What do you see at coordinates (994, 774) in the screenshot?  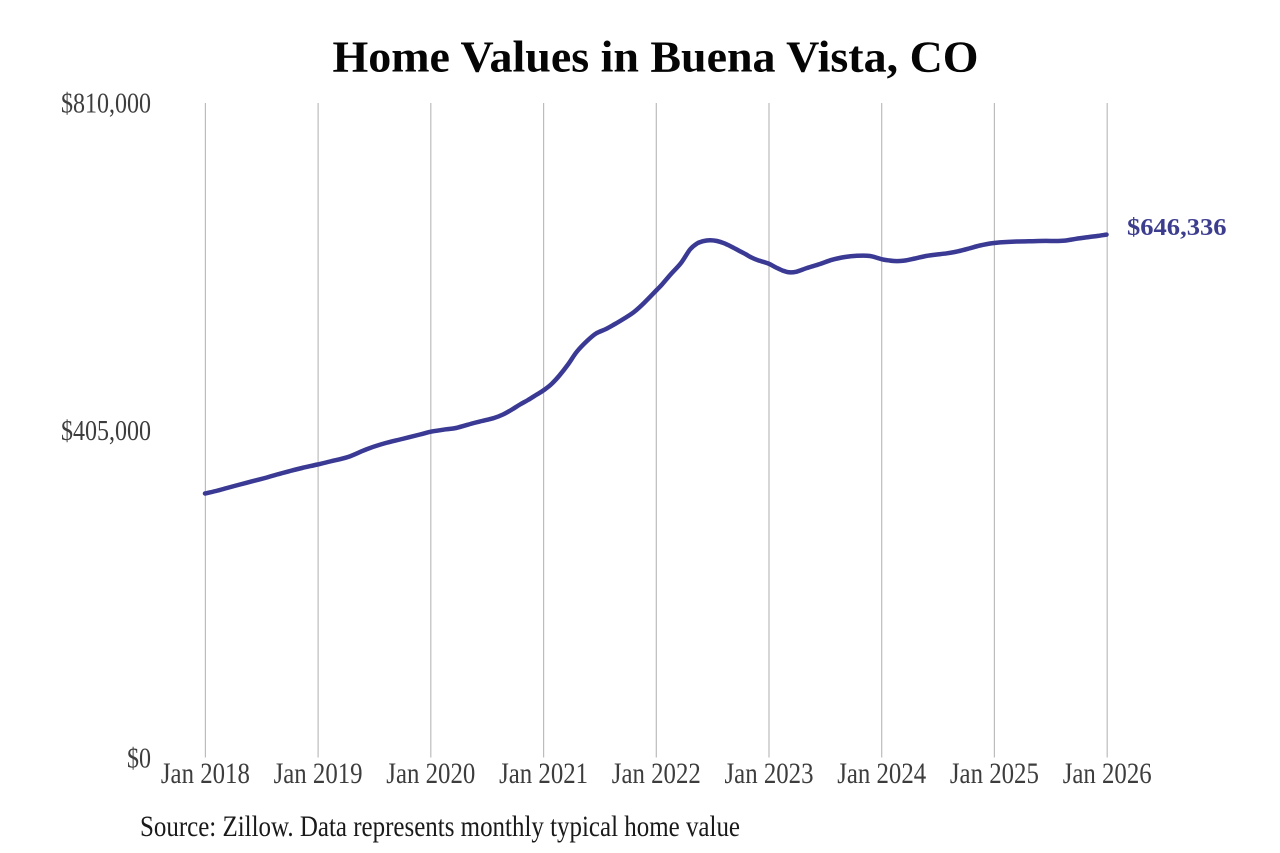 I see `svg-text: Jan 2025` at bounding box center [994, 774].